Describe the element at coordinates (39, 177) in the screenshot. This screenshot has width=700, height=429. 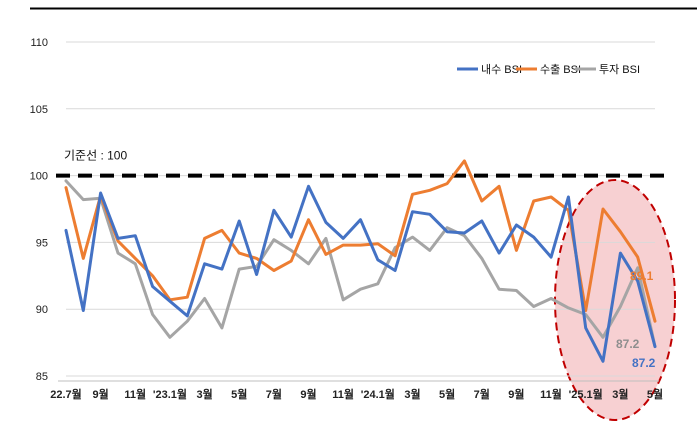
I see `y-tick-label: 100` at that location.